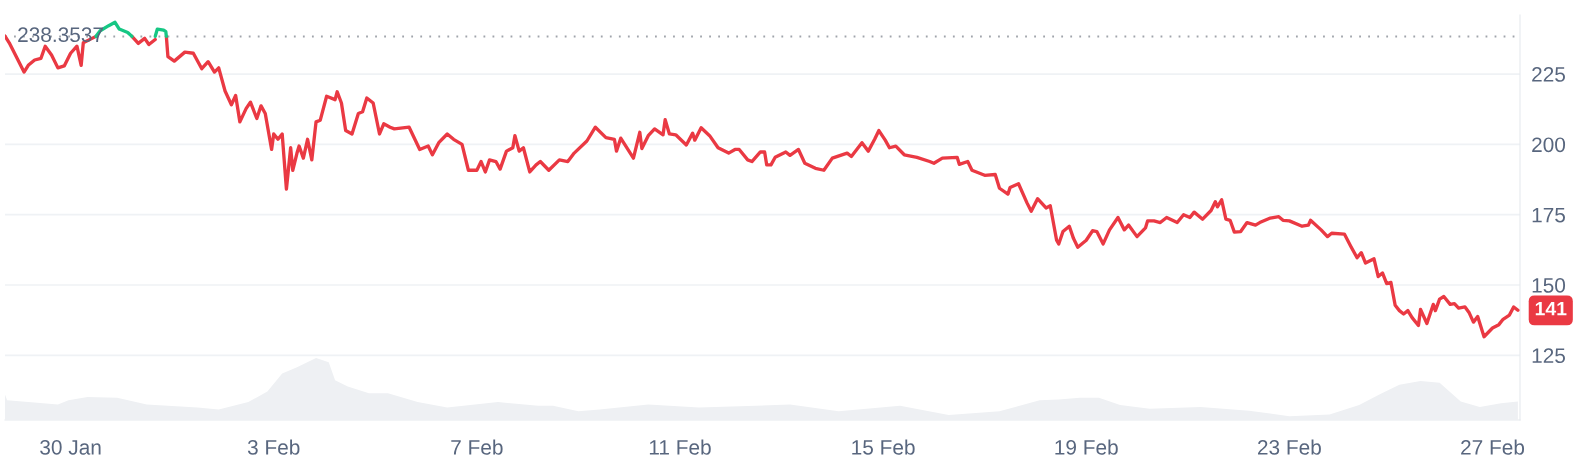 The width and height of the screenshot is (1592, 462). Describe the element at coordinates (1549, 285) in the screenshot. I see `y-tick-label: 150` at that location.